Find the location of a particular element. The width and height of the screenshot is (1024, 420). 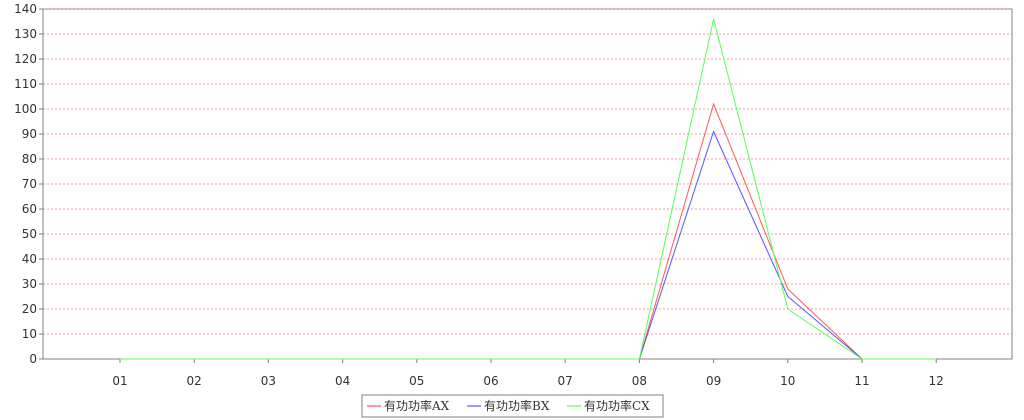

x-tick-label: 09 is located at coordinates (713, 381).